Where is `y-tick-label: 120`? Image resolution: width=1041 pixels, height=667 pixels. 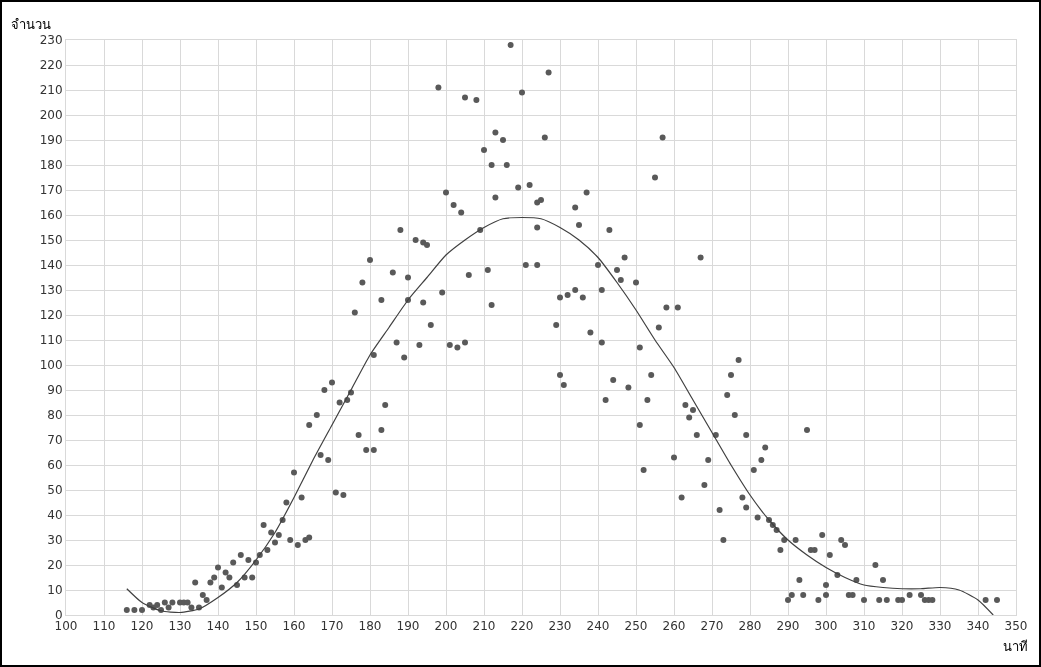
y-tick-label: 120 is located at coordinates (51, 315).